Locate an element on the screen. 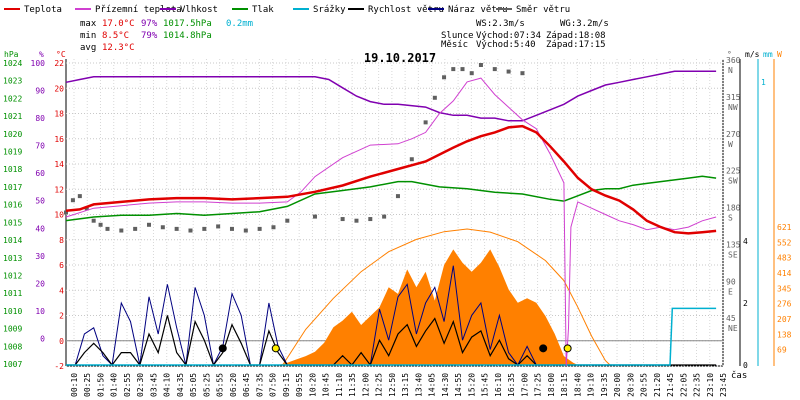 The width and height of the screenshot is (800, 400). series-humidity is located at coordinates (391, 96).